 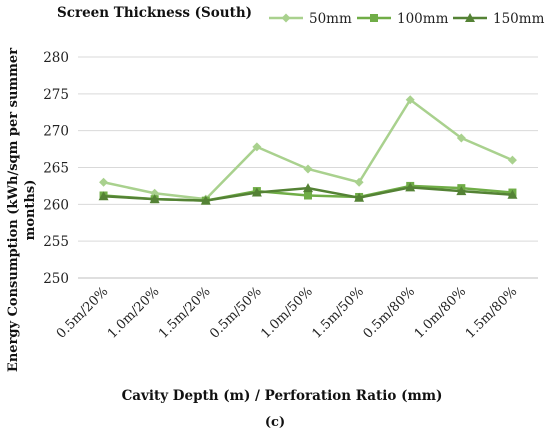 I want to click on figure-caption: (c), so click(x=275, y=422).